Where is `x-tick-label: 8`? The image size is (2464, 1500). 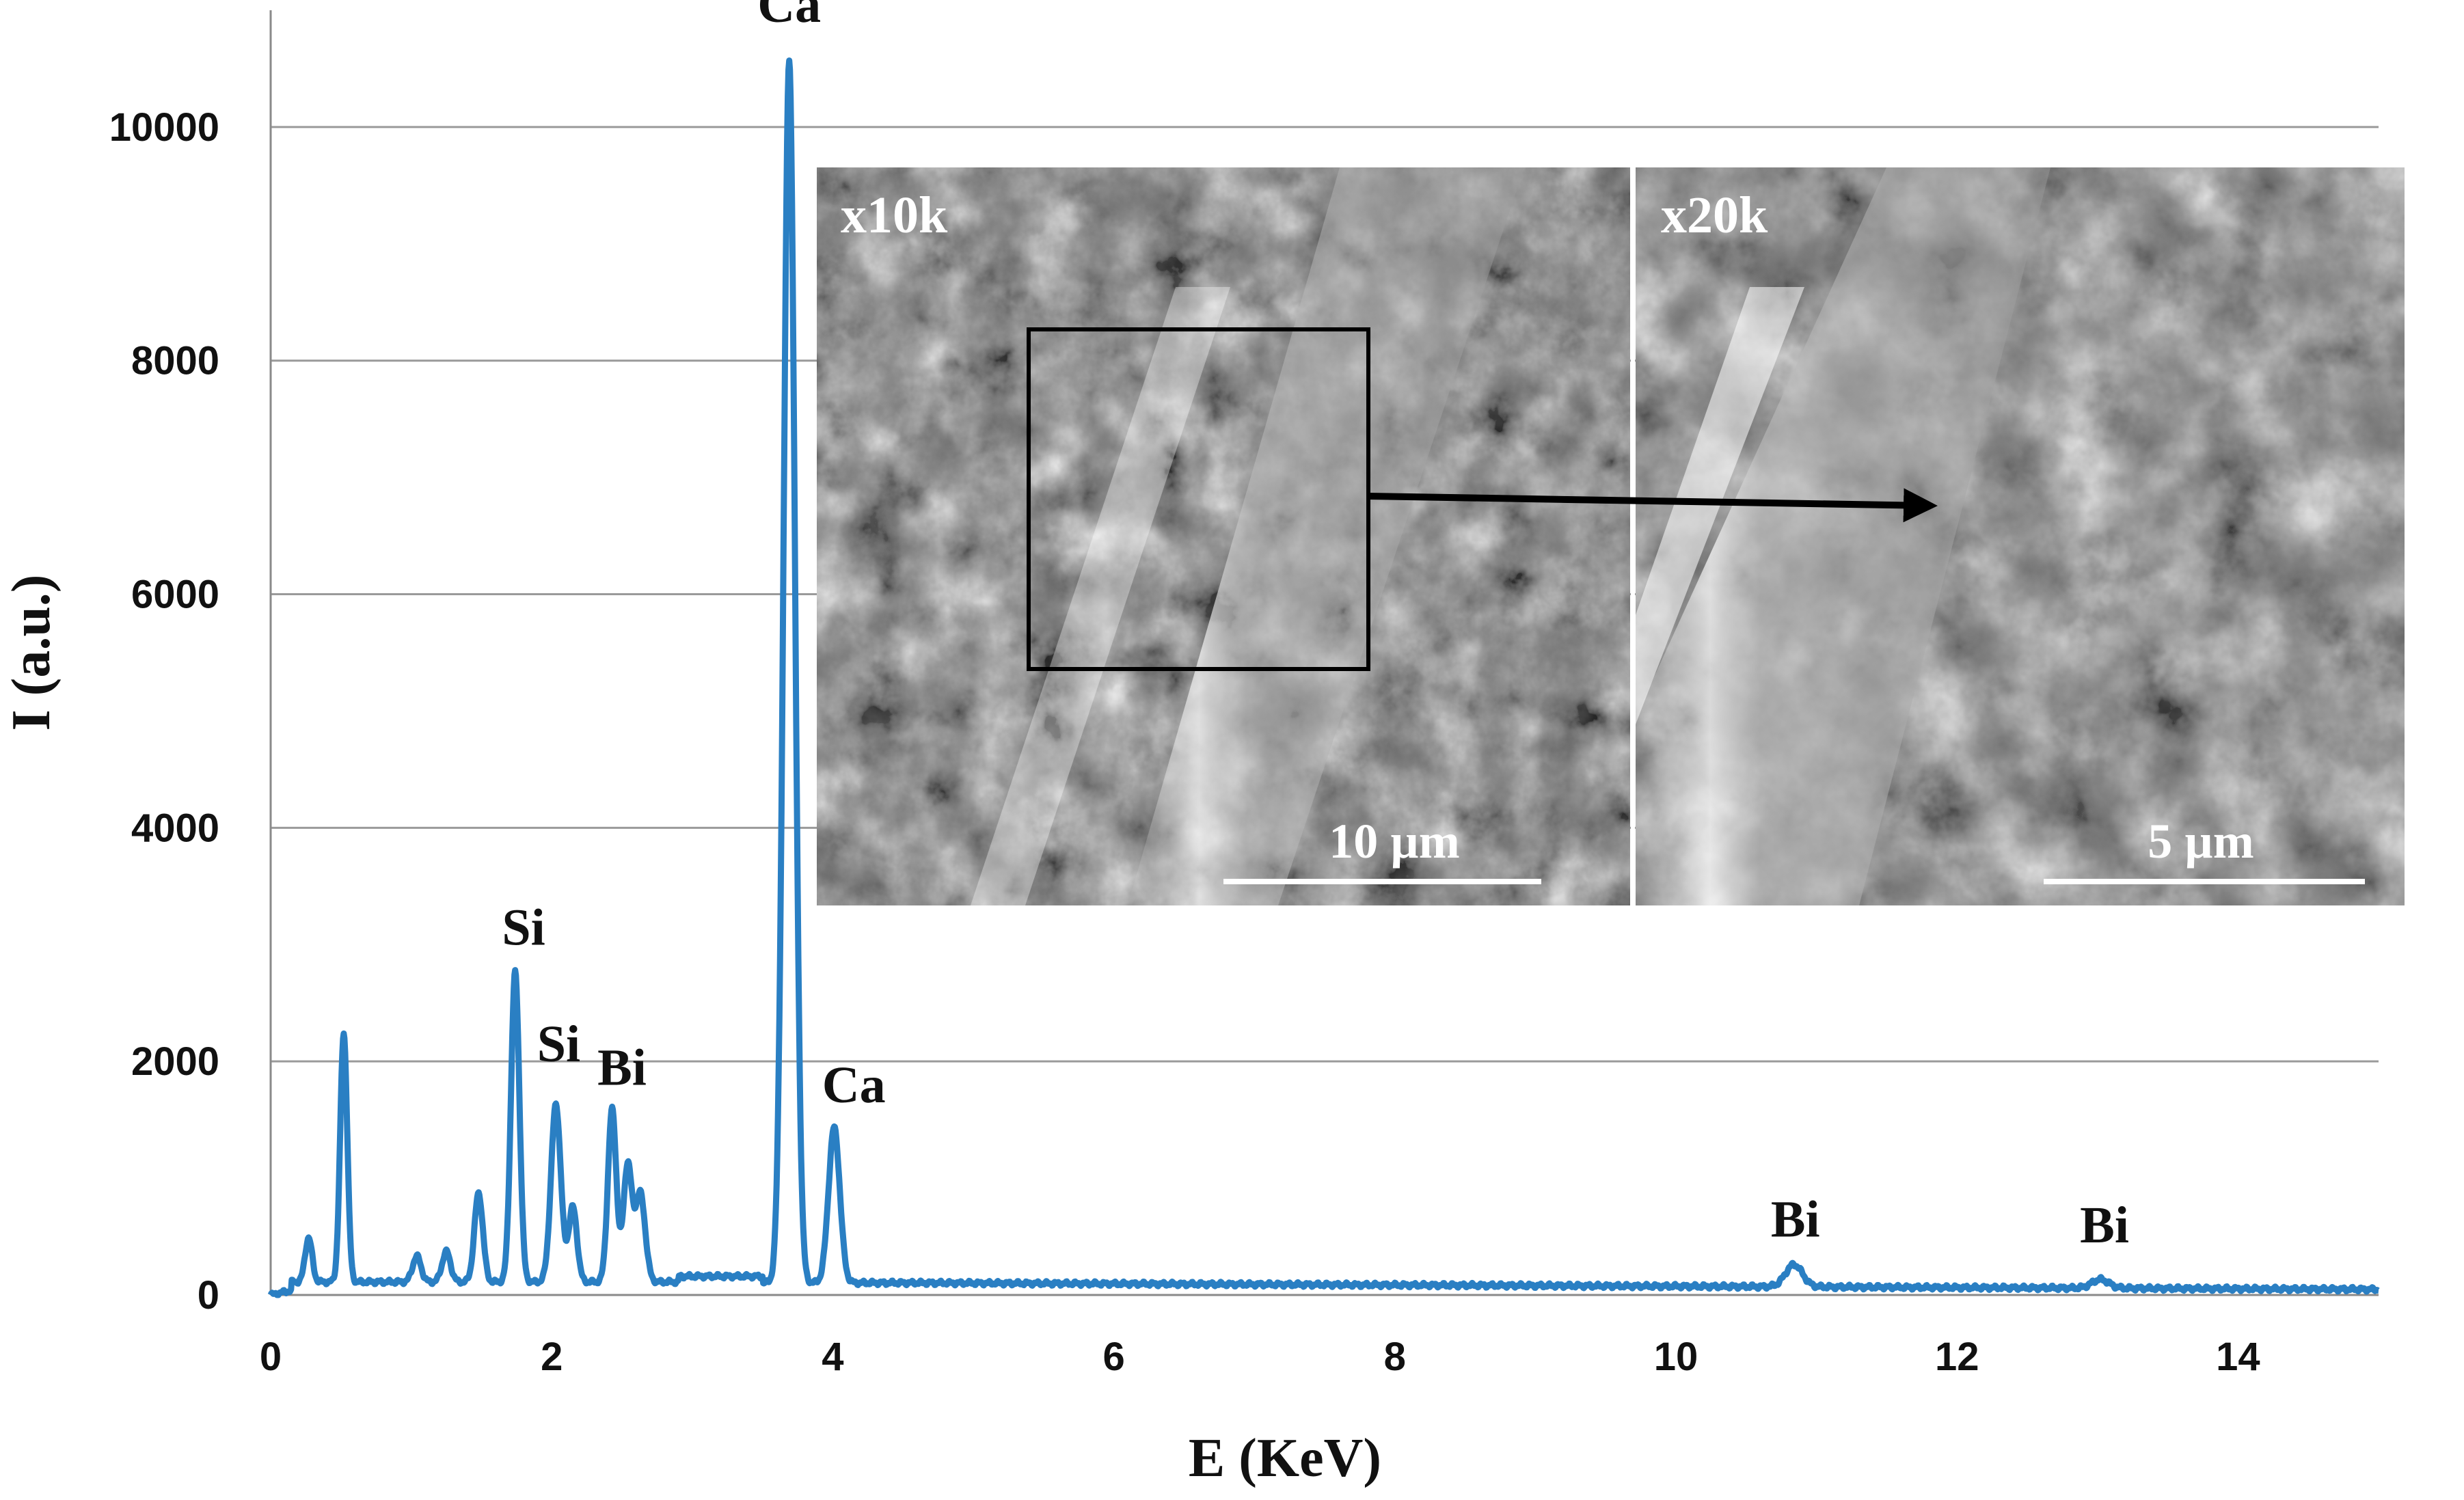
x-tick-label: 8 is located at coordinates (1395, 1357).